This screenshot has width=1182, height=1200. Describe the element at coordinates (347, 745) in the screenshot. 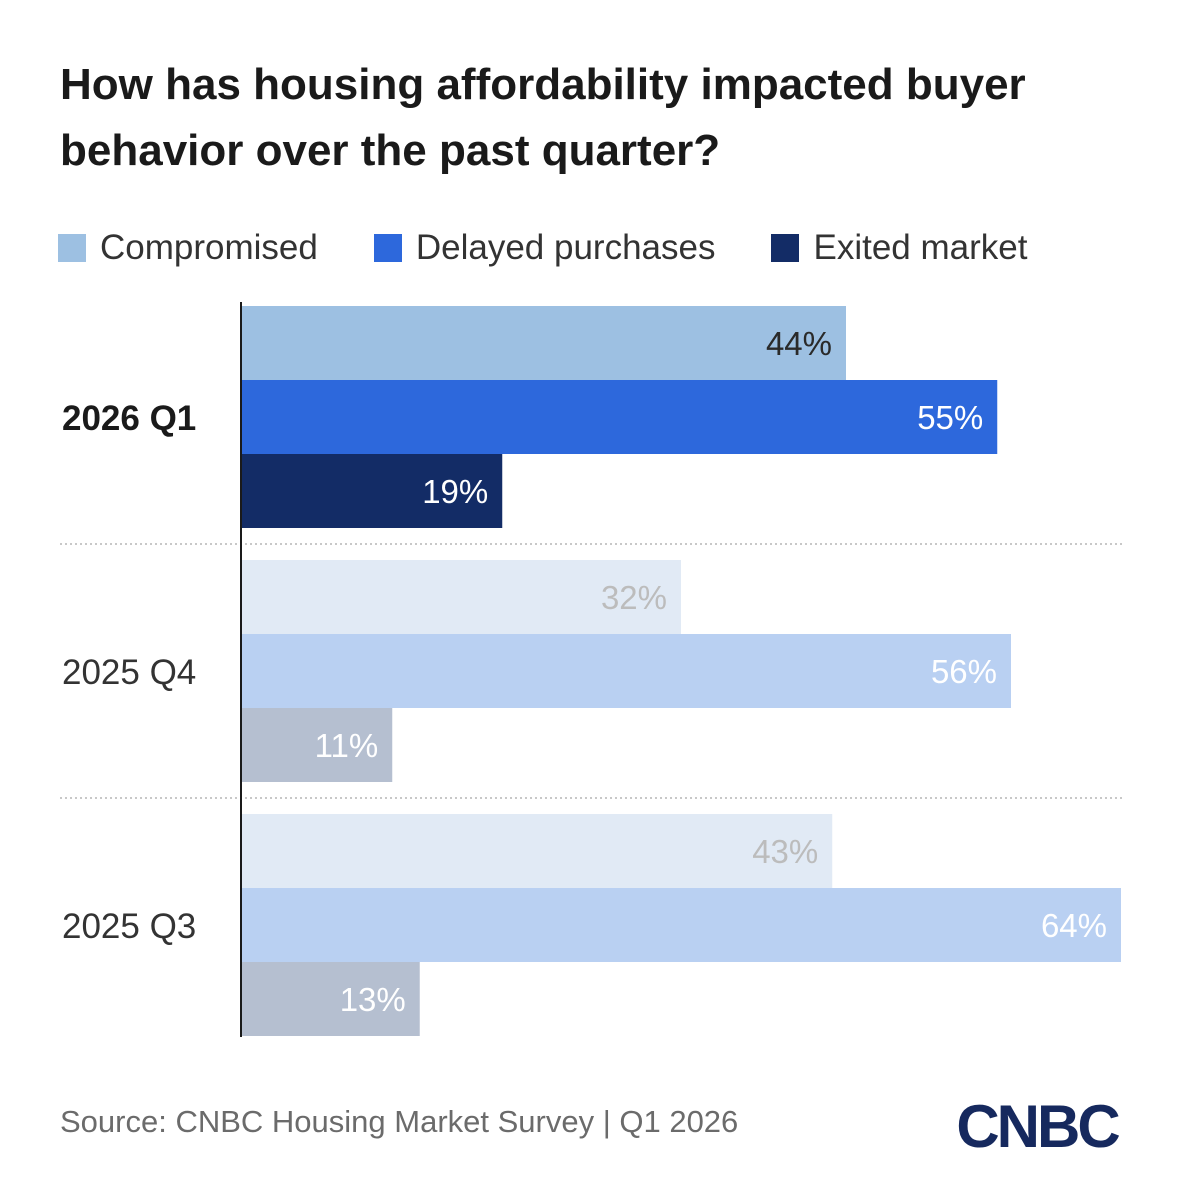

I see `data-label: 11%` at that location.